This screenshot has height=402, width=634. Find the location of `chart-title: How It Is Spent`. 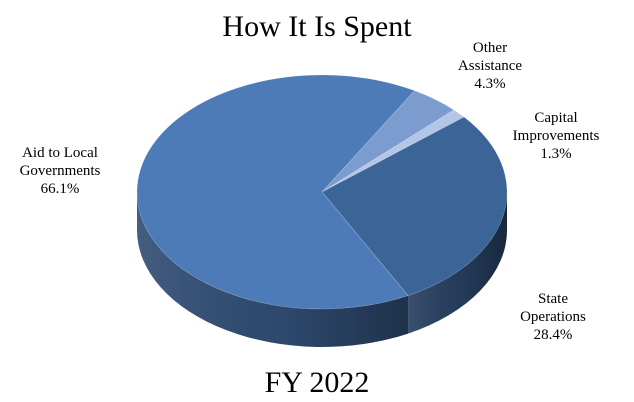

chart-title: How It Is Spent is located at coordinates (317, 26).